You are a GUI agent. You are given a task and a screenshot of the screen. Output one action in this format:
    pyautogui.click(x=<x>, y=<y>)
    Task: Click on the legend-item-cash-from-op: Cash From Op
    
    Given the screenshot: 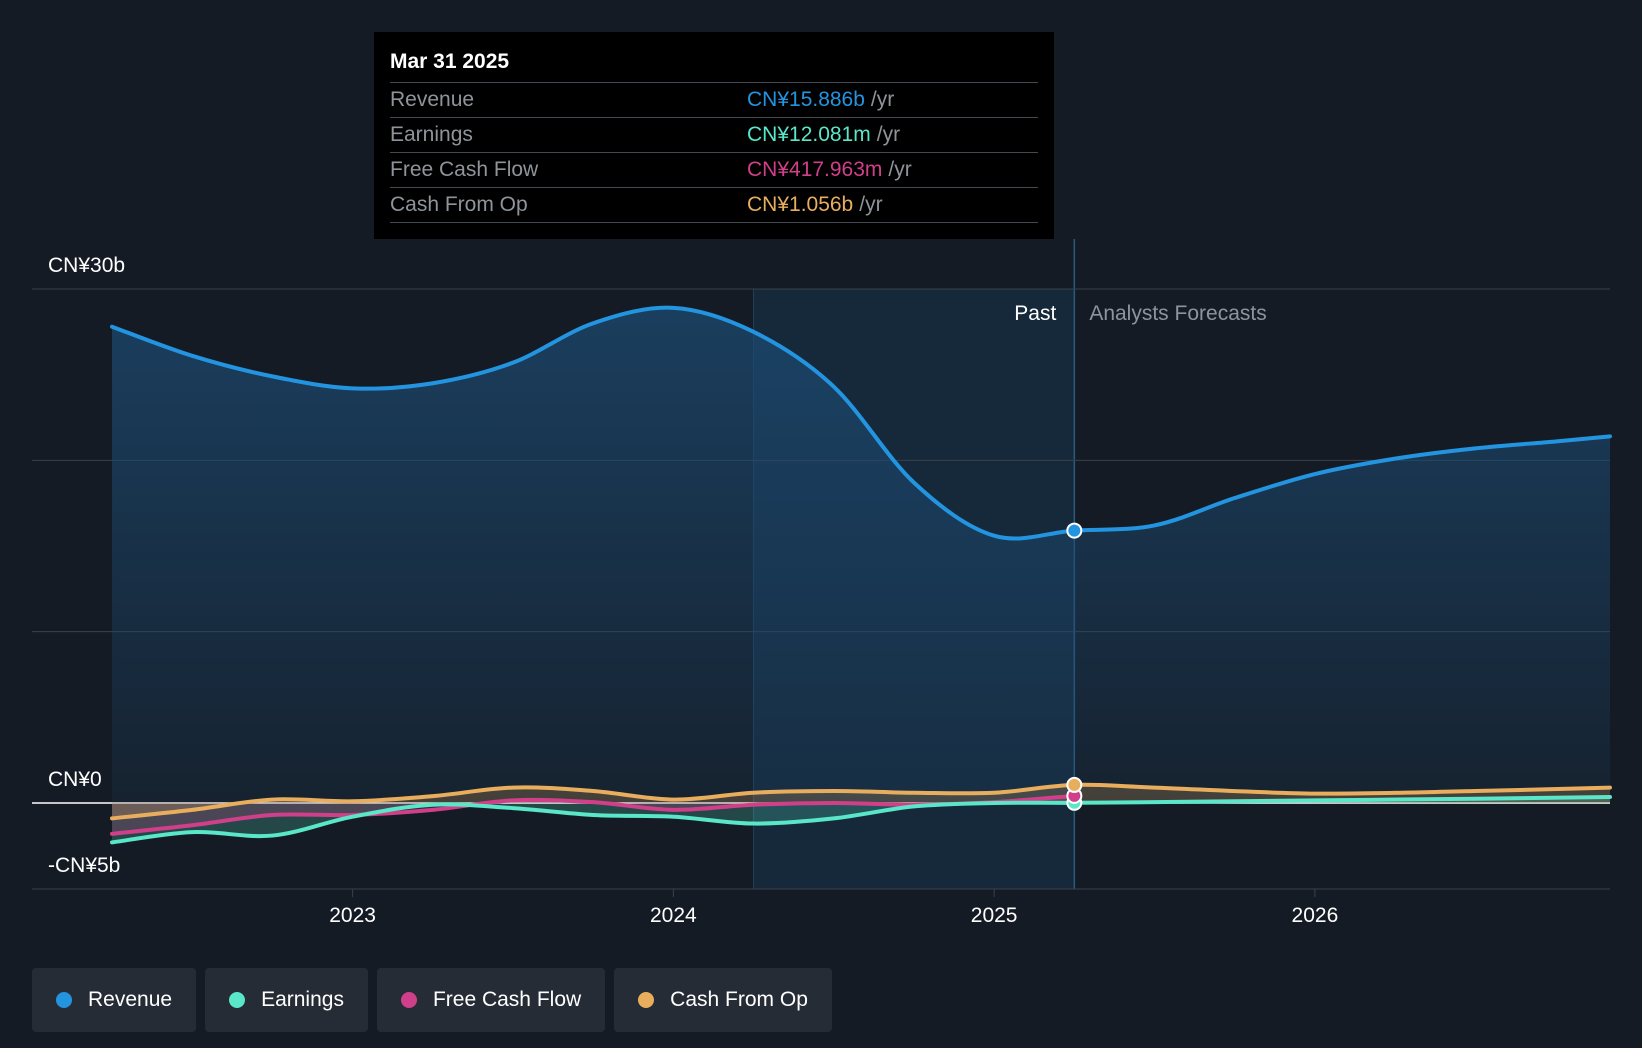 What is the action you would take?
    pyautogui.click(x=723, y=1000)
    